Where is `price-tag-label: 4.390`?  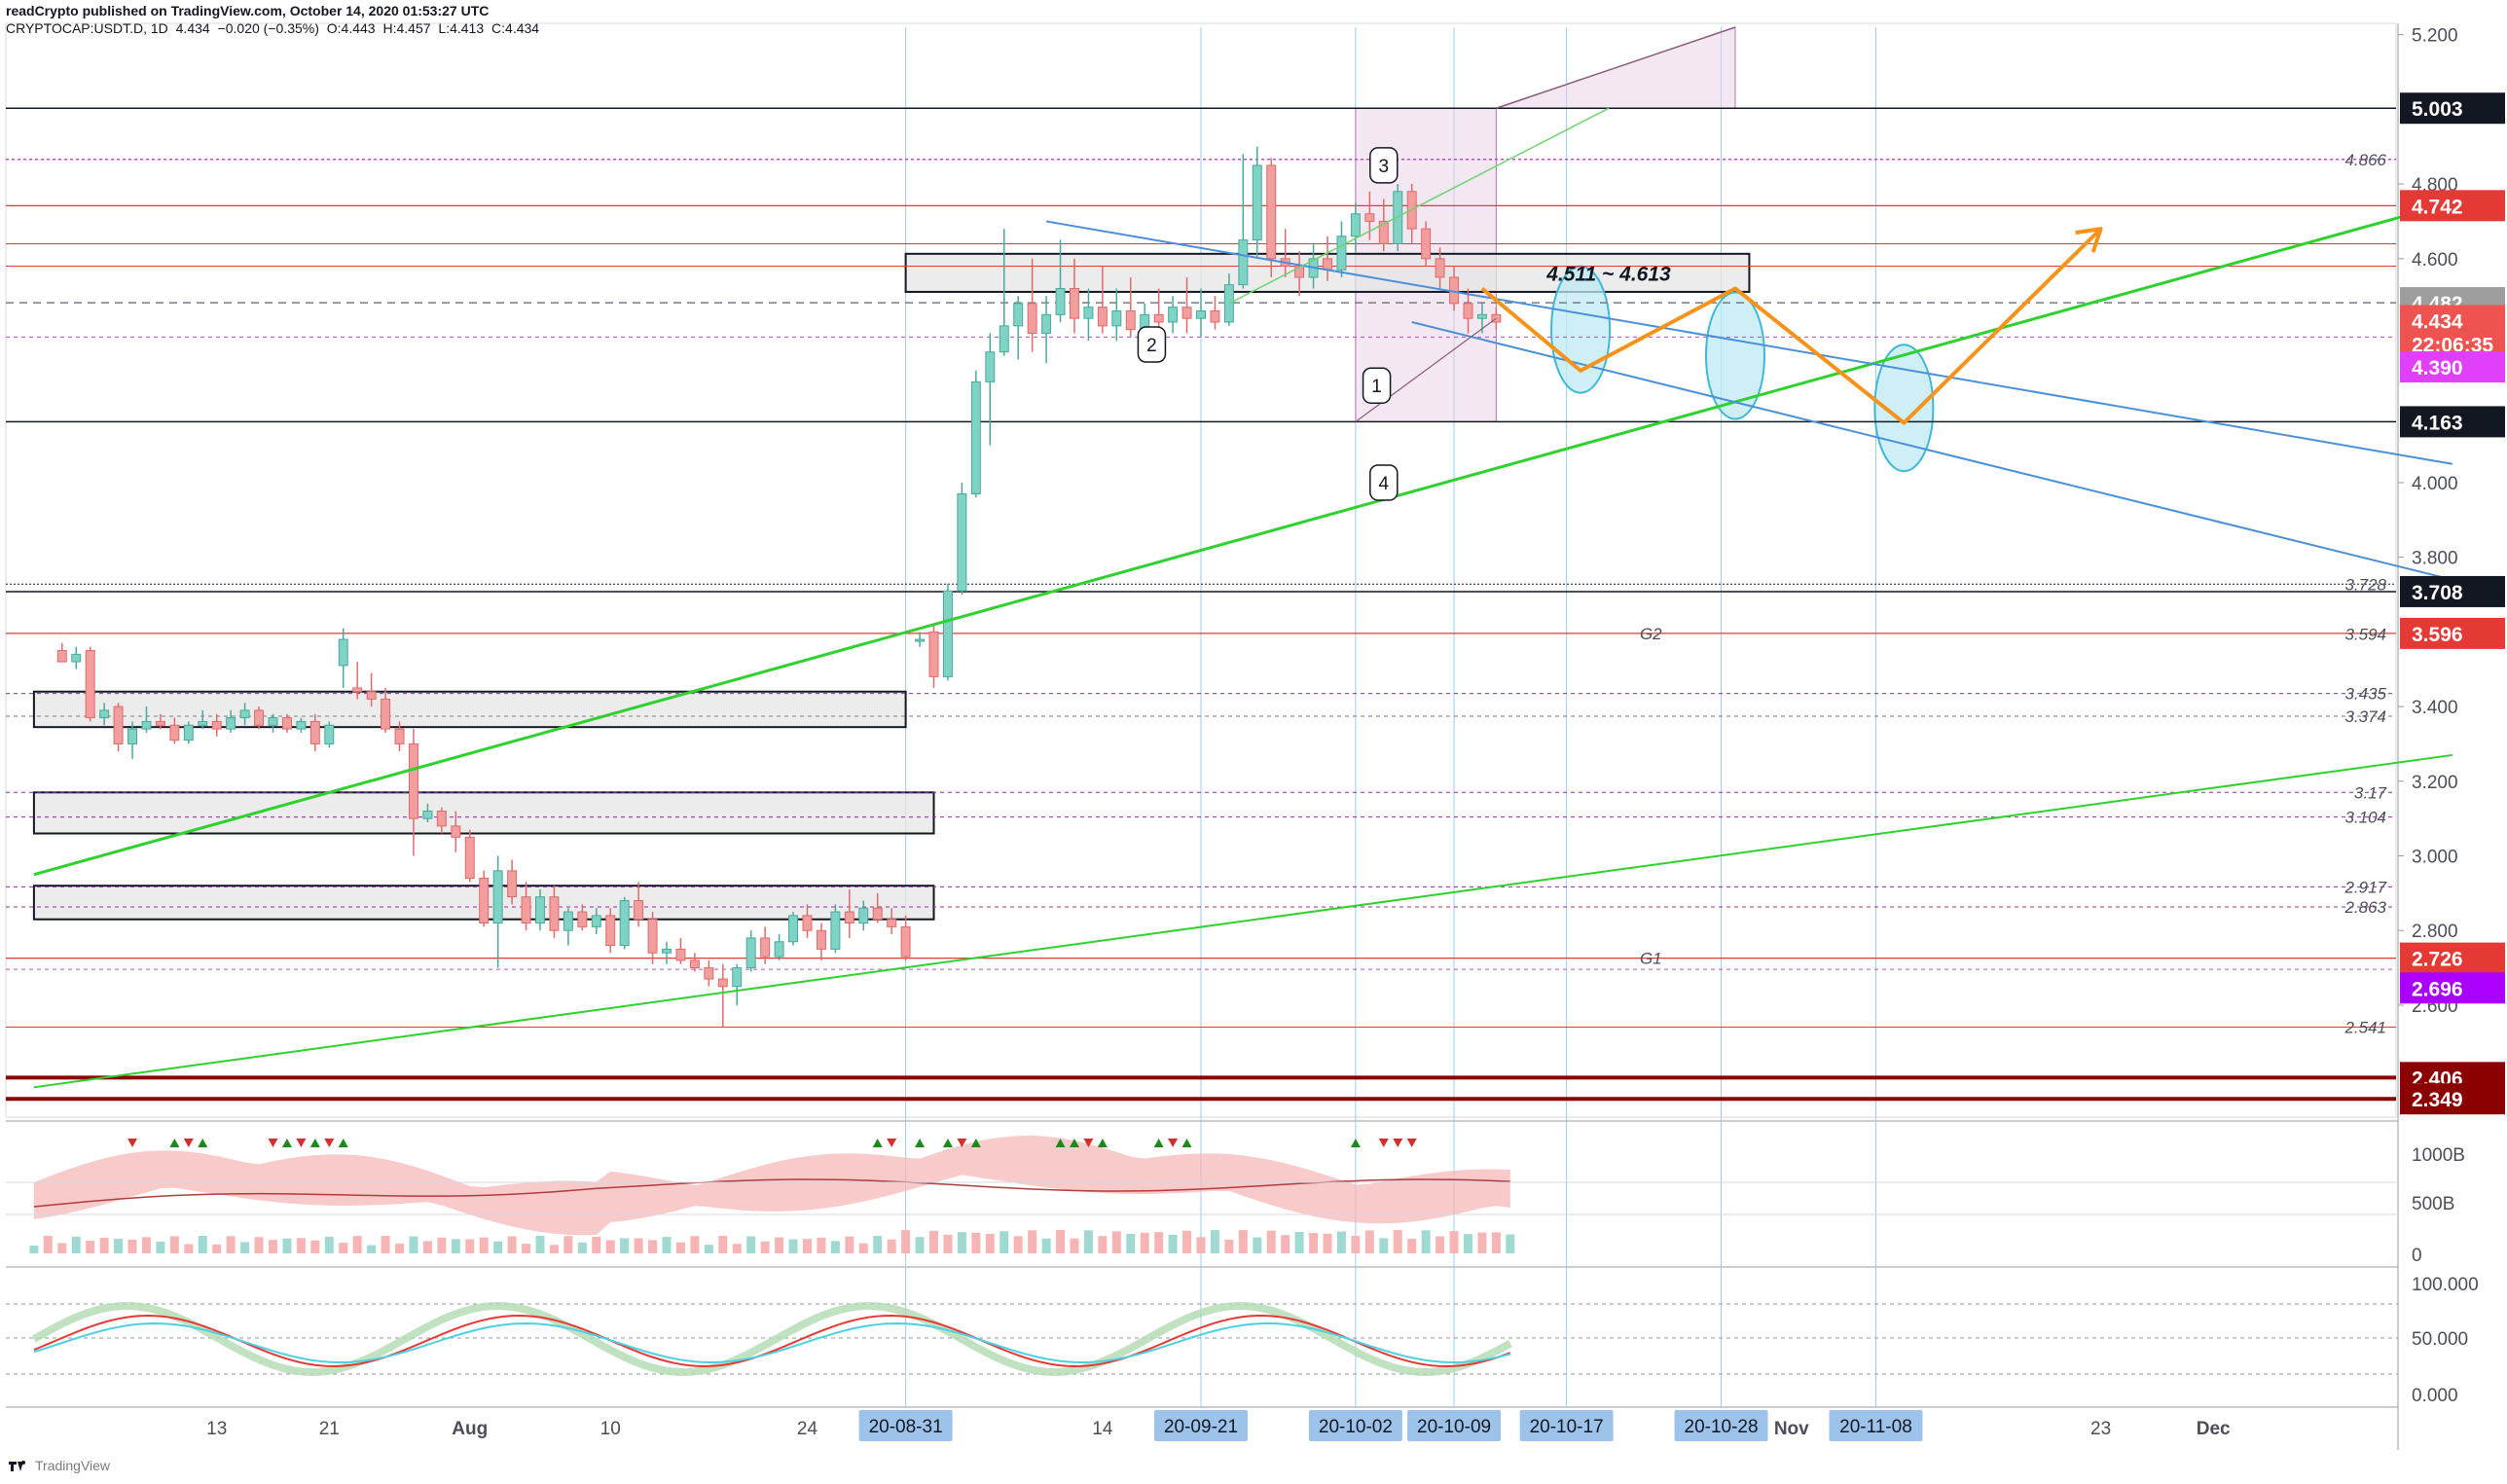
price-tag-label: 4.390 is located at coordinates (2437, 369).